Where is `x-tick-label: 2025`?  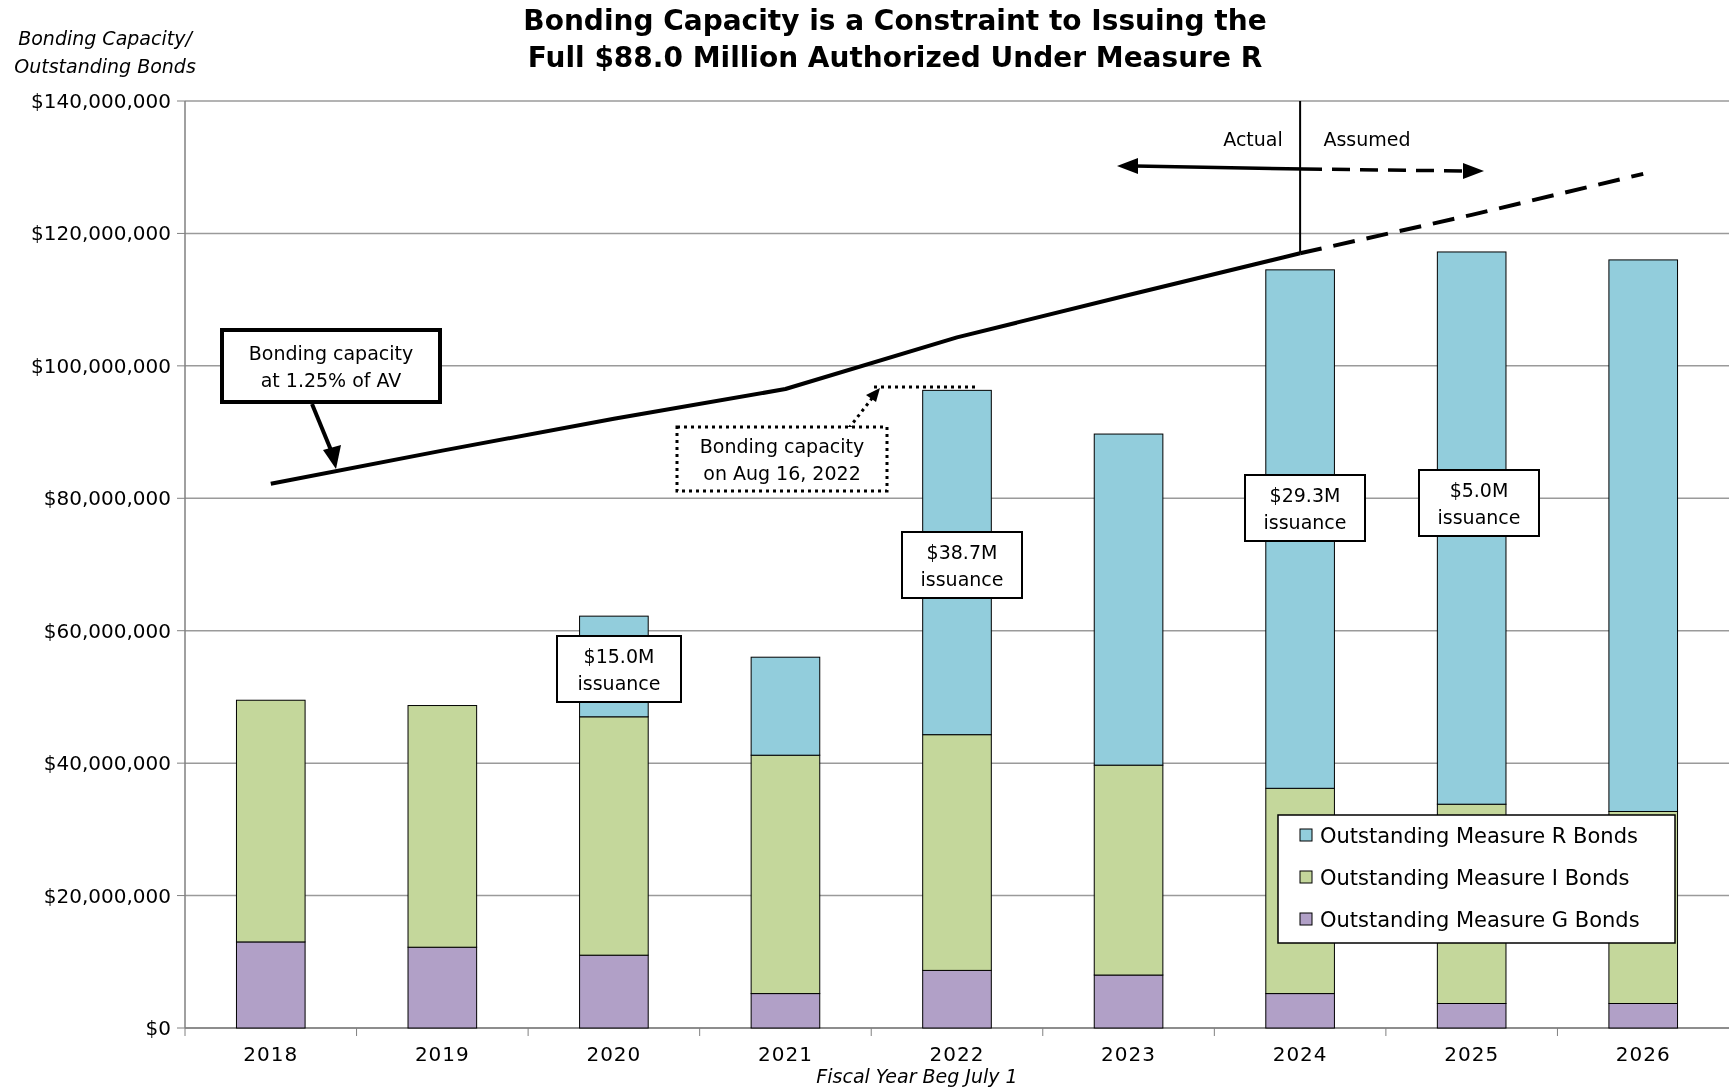
x-tick-label: 2025 is located at coordinates (1472, 1054).